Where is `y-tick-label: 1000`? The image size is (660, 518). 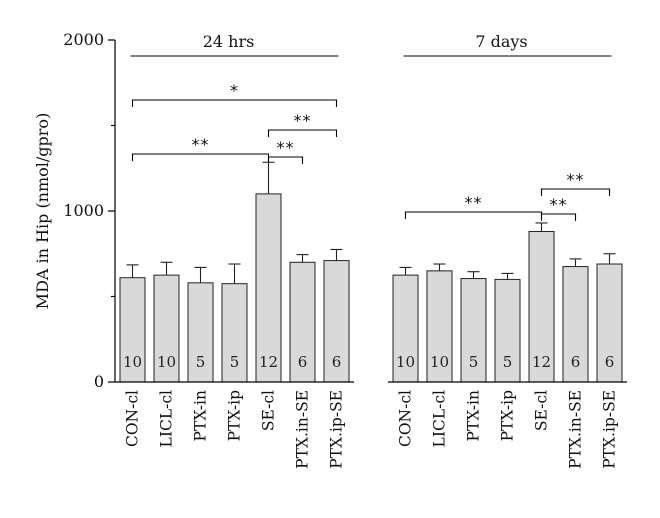
y-tick-label: 1000 is located at coordinates (83, 210).